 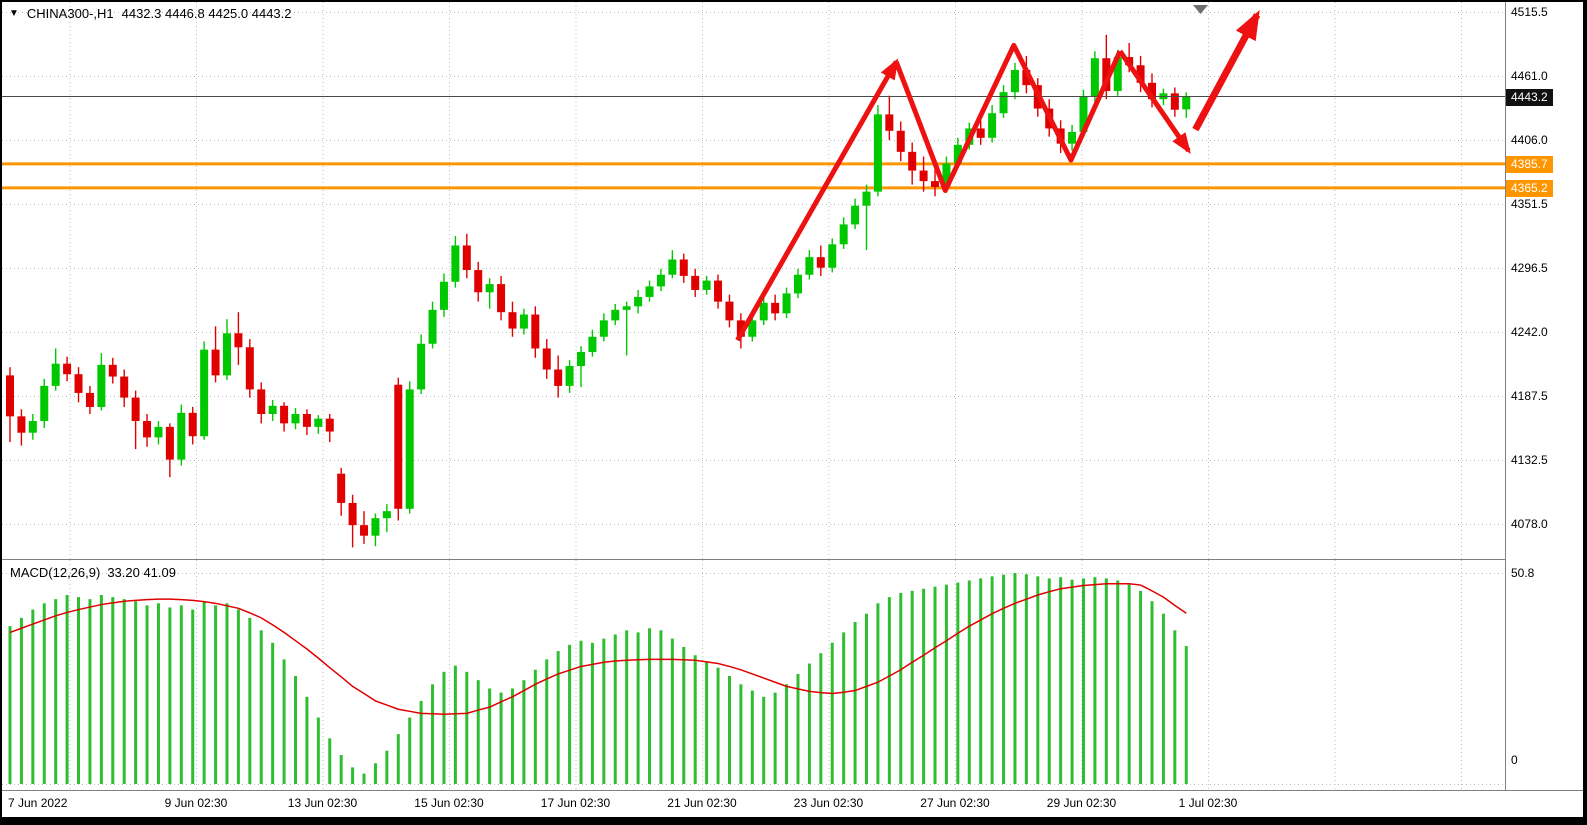 What do you see at coordinates (1208, 803) in the screenshot?
I see `time-tick-label: 1 Jul 02:30` at bounding box center [1208, 803].